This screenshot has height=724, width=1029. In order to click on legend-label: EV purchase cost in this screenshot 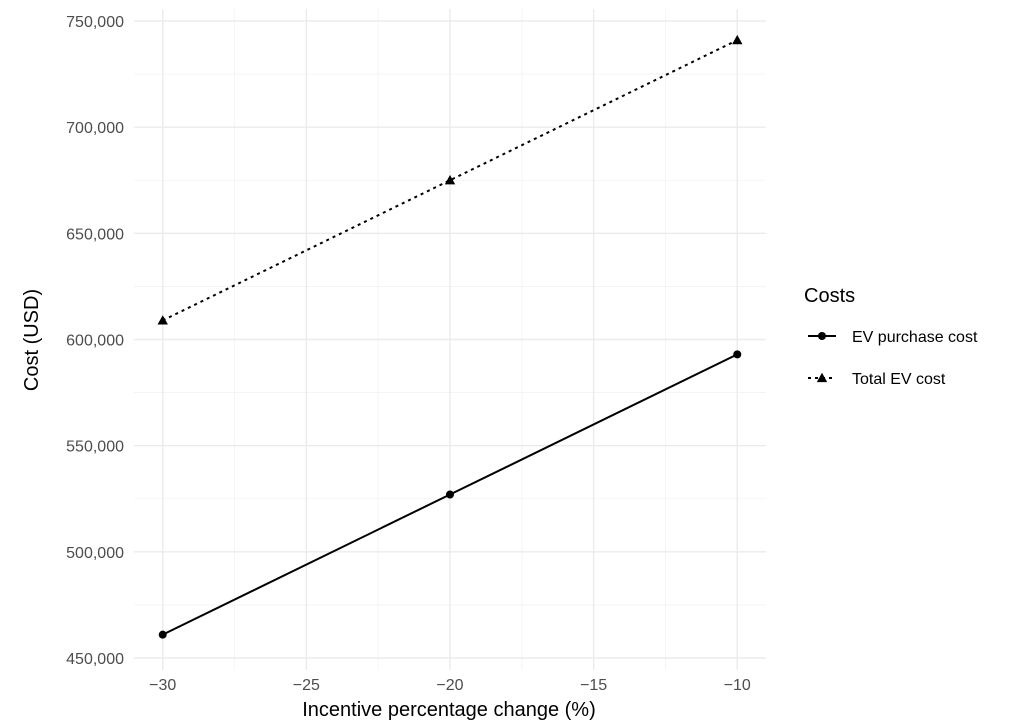, I will do `click(915, 337)`.